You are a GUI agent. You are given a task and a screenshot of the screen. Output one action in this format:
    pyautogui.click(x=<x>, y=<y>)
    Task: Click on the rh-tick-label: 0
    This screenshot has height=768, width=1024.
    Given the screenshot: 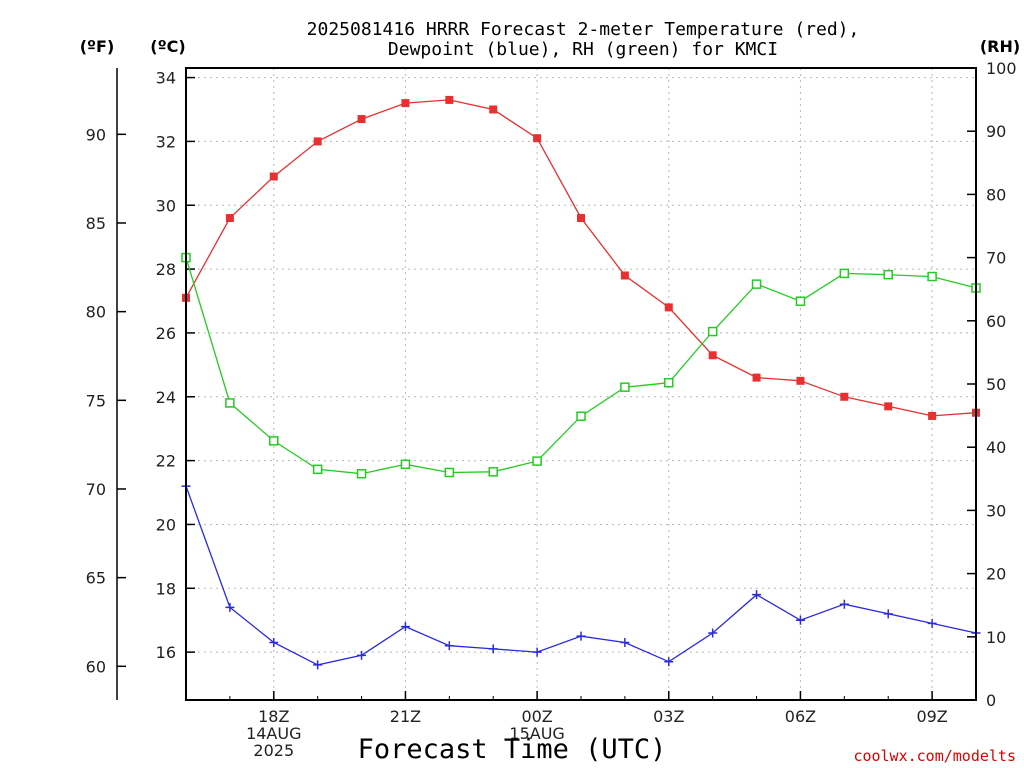 What is the action you would take?
    pyautogui.click(x=991, y=700)
    